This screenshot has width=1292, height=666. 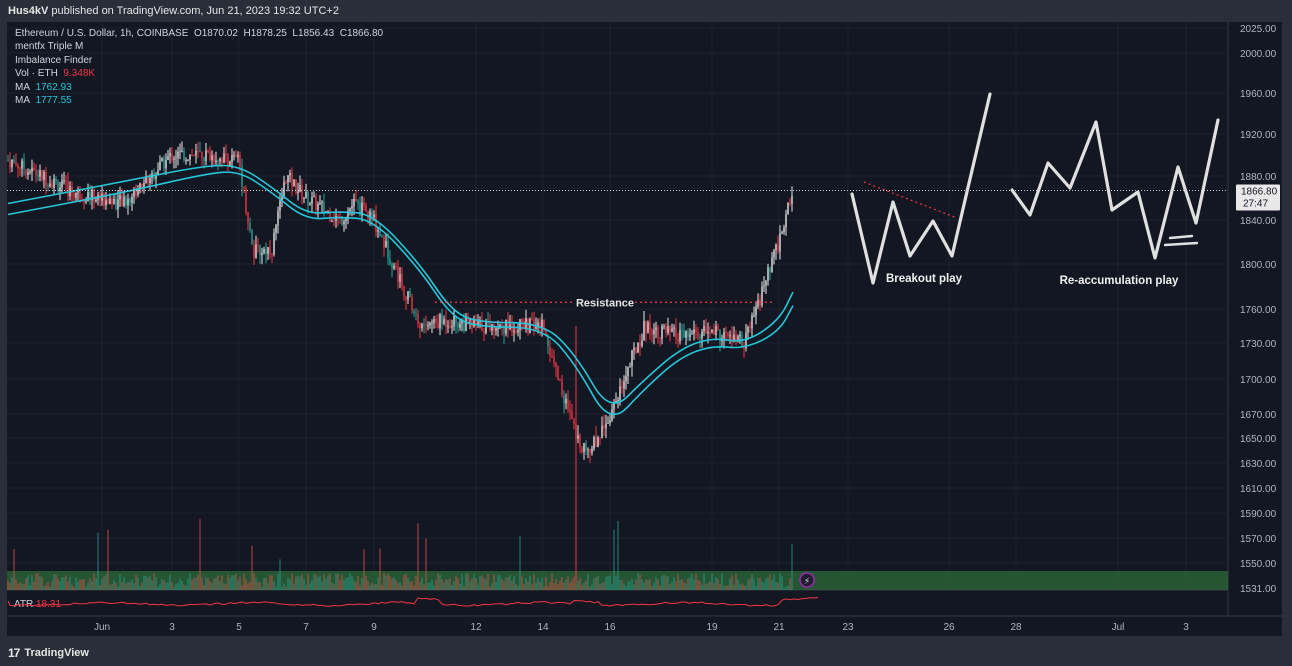 What do you see at coordinates (48, 653) in the screenshot?
I see `tradingview-logo: 17 TradingView` at bounding box center [48, 653].